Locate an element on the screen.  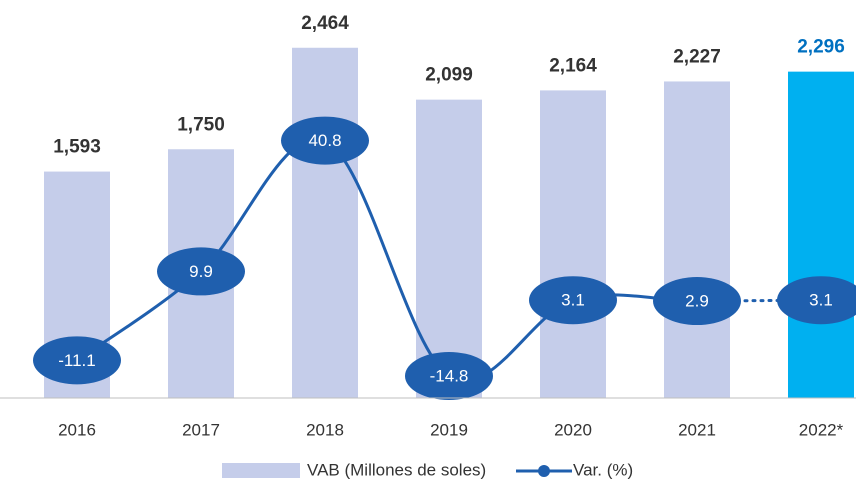
x-tick-label: 2018 is located at coordinates (325, 429).